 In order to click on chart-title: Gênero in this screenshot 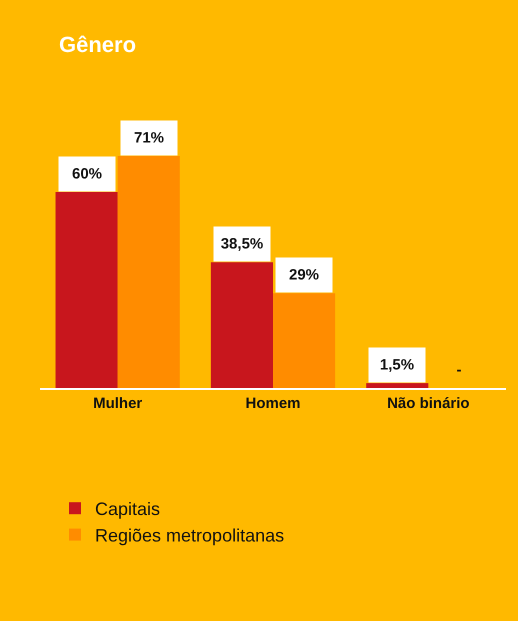, I will do `click(97, 44)`.